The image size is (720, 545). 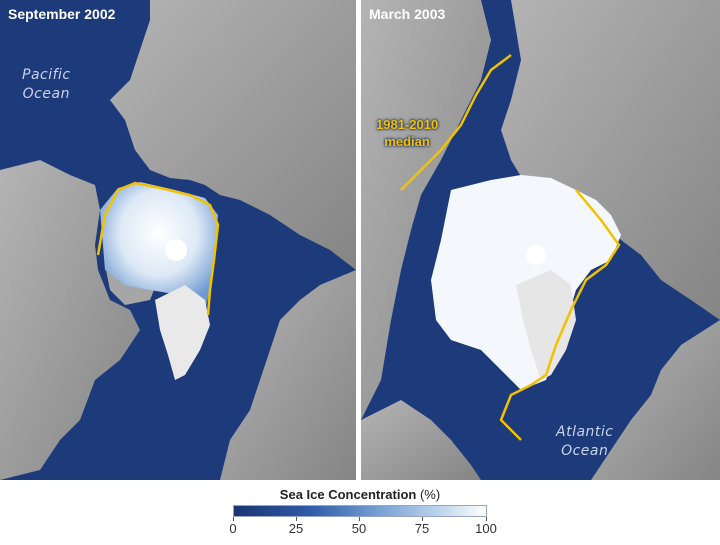 What do you see at coordinates (359, 528) in the screenshot?
I see `legend-tick-label: 50` at bounding box center [359, 528].